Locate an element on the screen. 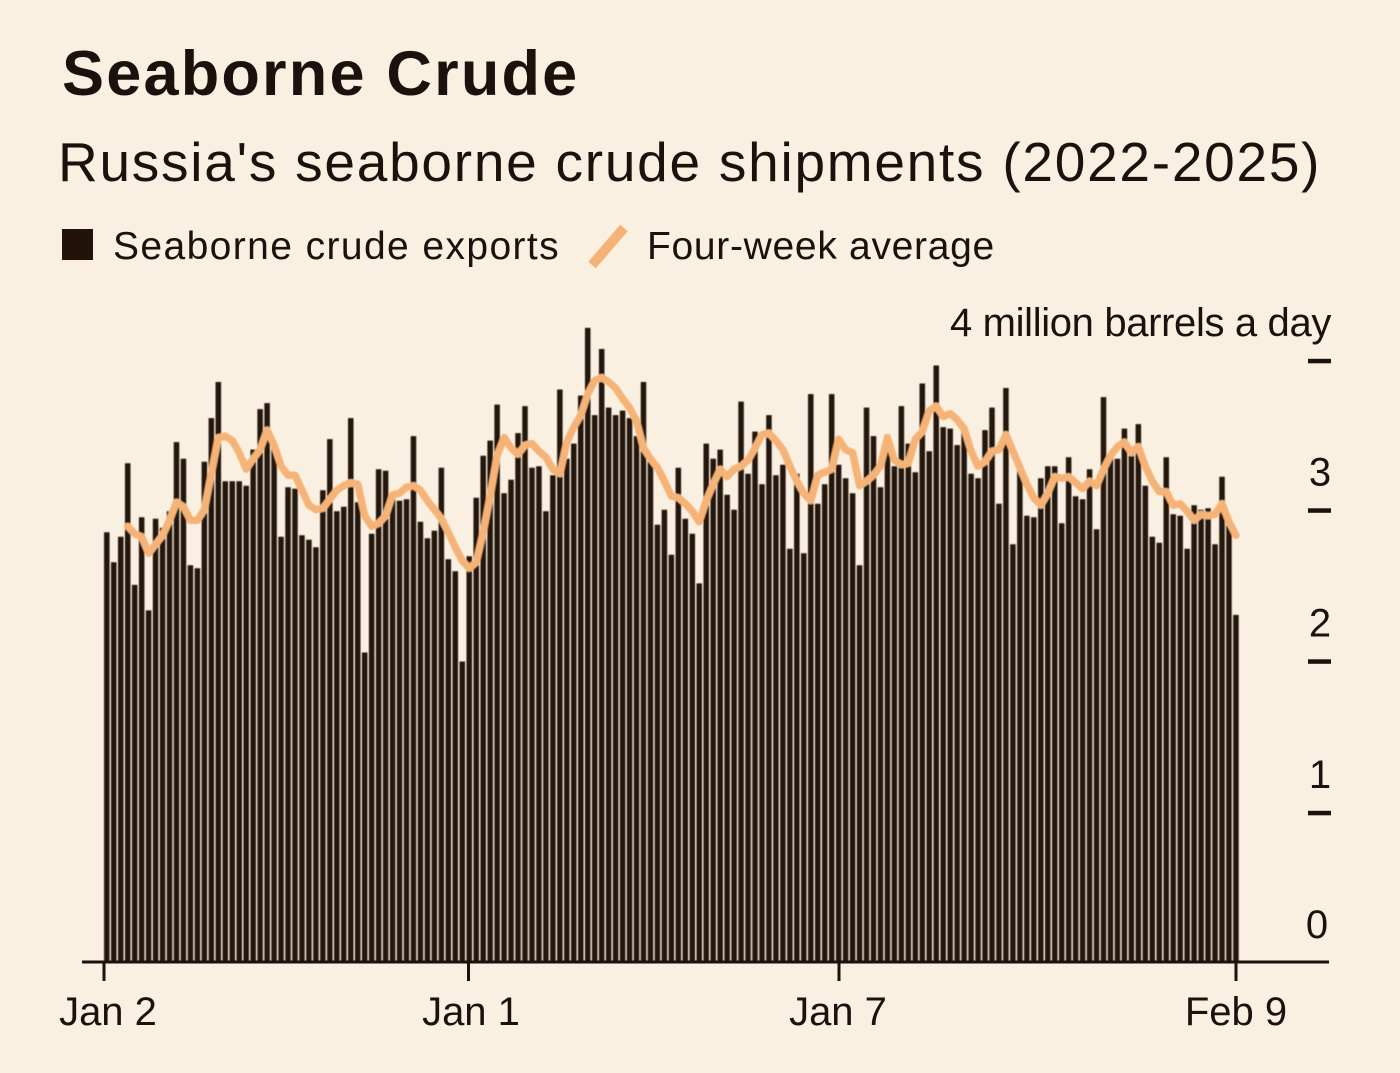 This screenshot has width=1400, height=1073. svg-text: Jan 7 is located at coordinates (838, 1012).